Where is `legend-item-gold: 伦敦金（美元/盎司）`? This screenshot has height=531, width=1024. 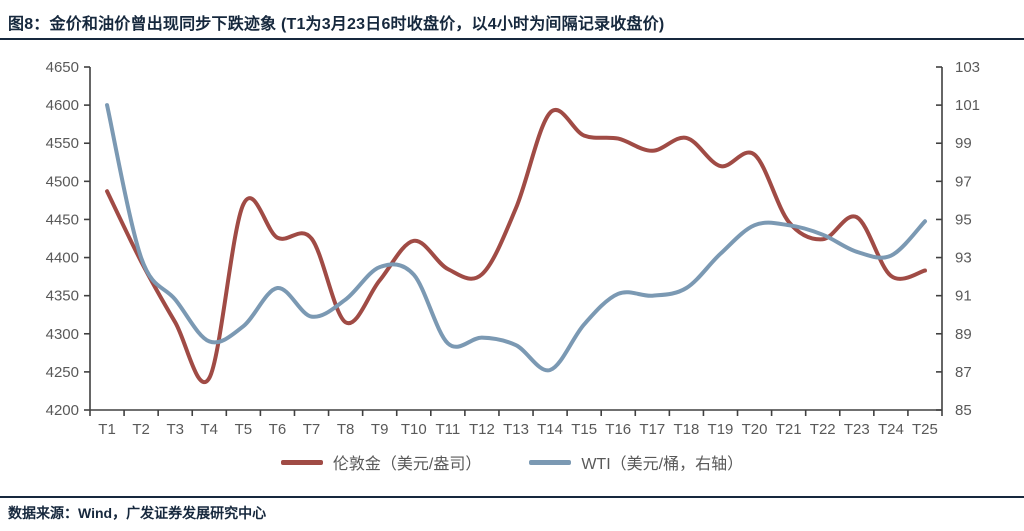 legend-item-gold: 伦敦金（美元/盎司） is located at coordinates (381, 462).